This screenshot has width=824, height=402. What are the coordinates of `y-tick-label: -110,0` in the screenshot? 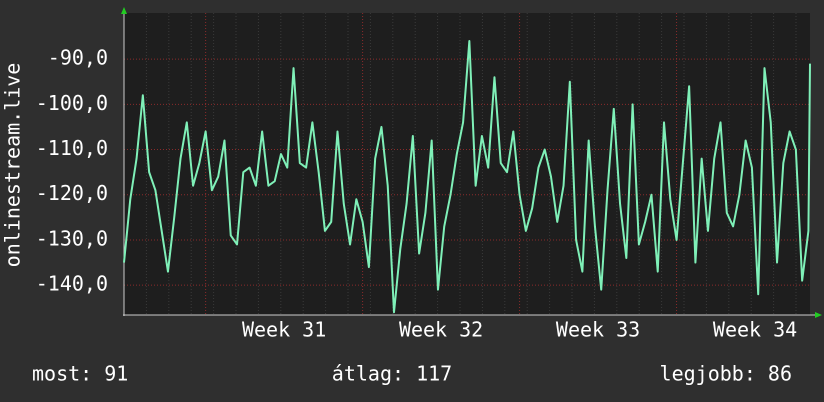 It's located at (72, 148).